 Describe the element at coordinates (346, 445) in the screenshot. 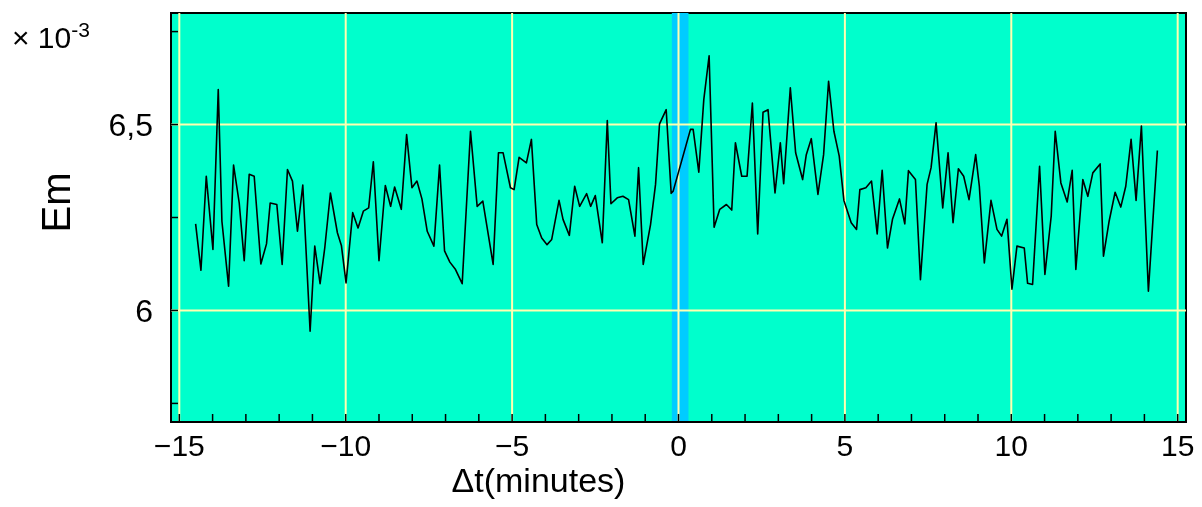

I see `x-tick-label: −10` at that location.